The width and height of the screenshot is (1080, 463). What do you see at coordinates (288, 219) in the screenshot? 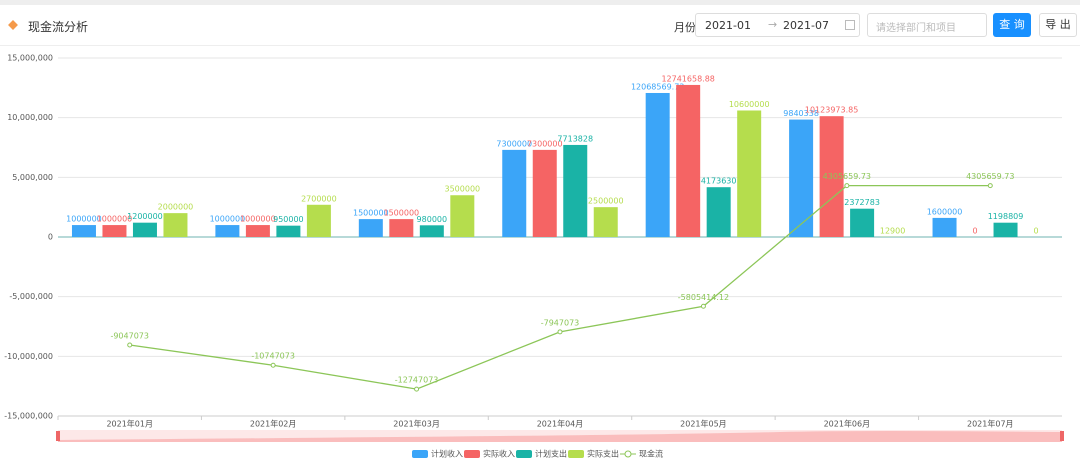
I see `value-label: 950000` at bounding box center [288, 219].